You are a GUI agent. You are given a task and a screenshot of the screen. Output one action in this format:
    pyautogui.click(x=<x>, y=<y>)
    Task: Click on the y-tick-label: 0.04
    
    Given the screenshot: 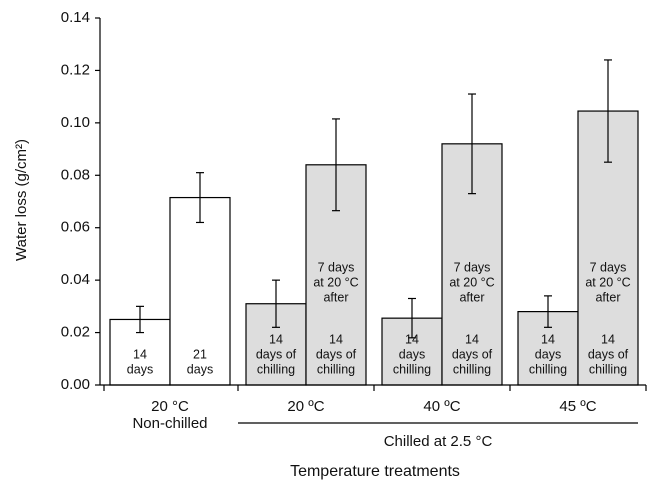 What is the action you would take?
    pyautogui.click(x=75, y=279)
    